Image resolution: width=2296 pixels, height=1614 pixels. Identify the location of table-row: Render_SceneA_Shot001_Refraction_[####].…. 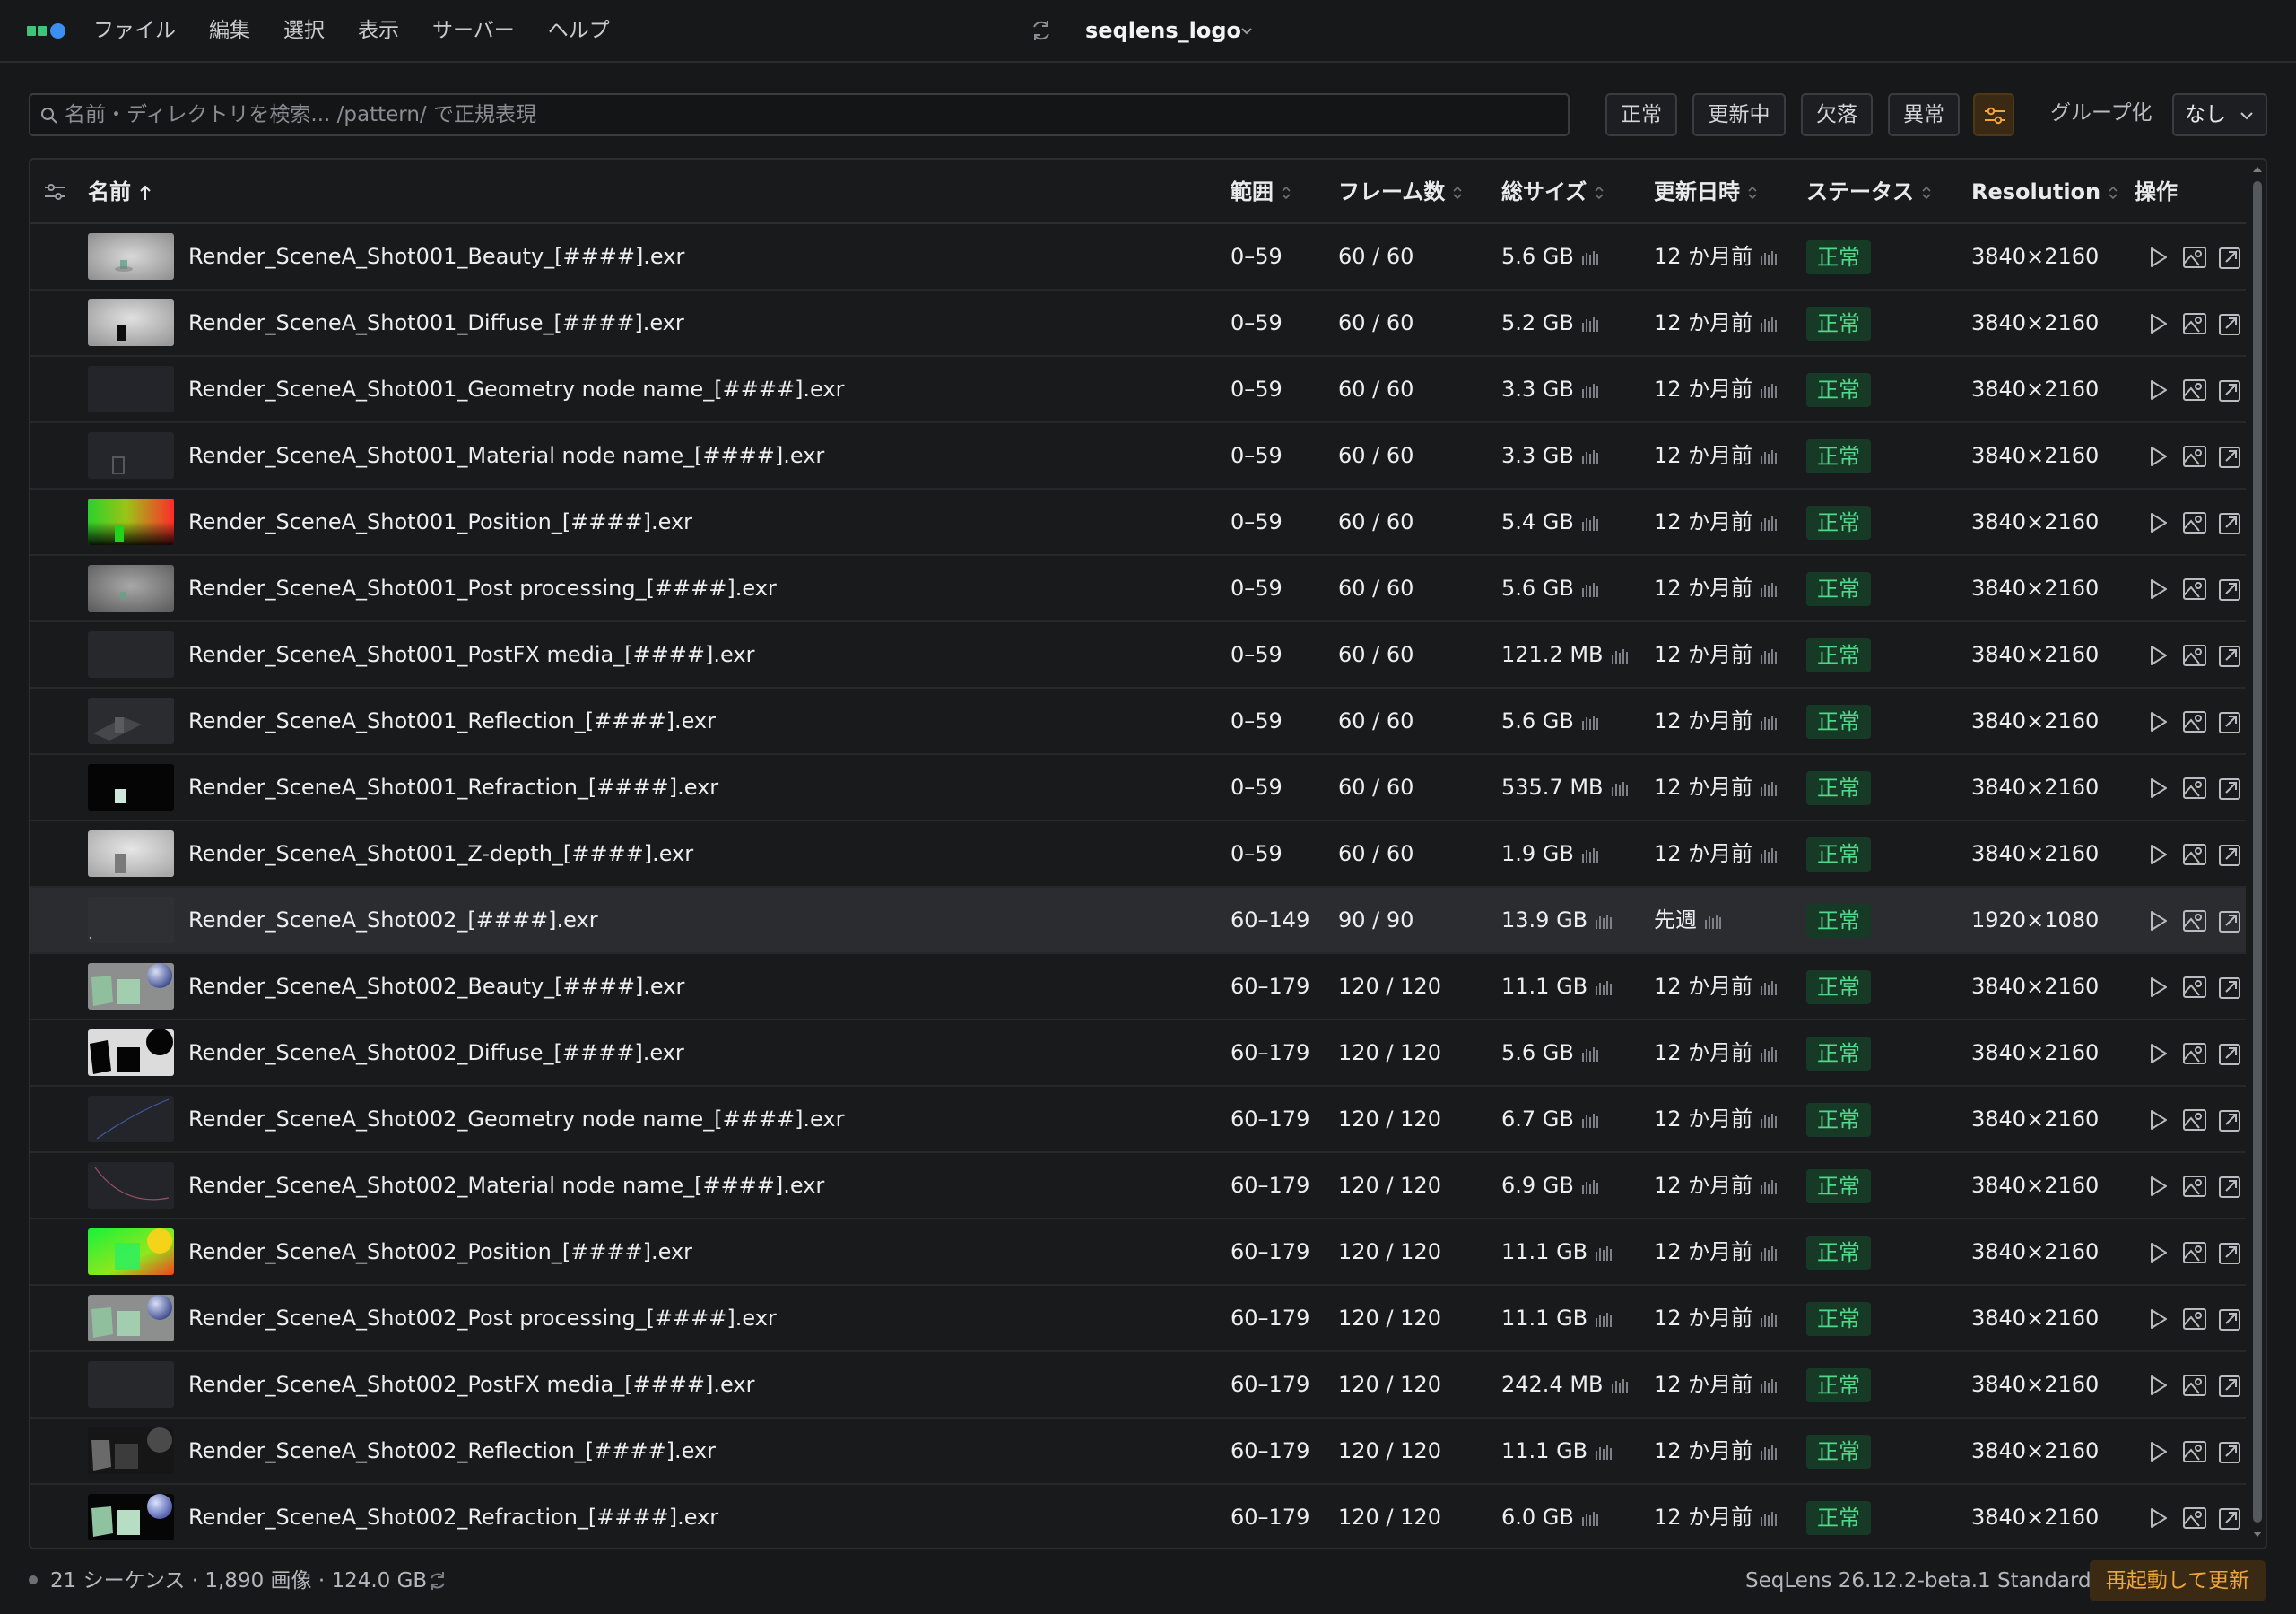
(1138, 788).